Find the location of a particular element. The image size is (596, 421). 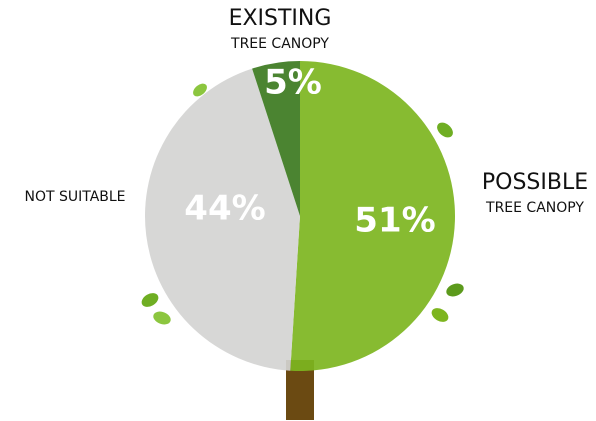

category-label: POSSIBLE is located at coordinates (535, 182).